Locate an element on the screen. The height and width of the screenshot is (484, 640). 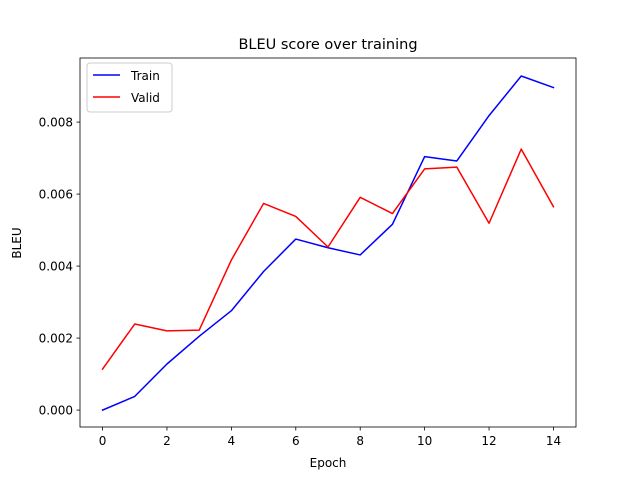
y-axis-label: BLEU is located at coordinates (17, 242).